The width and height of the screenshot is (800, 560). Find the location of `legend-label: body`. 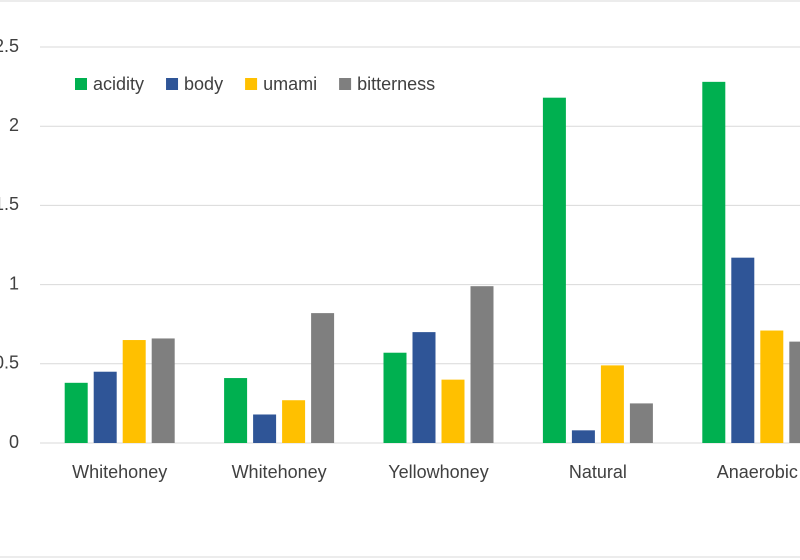

legend-label: body is located at coordinates (203, 84).